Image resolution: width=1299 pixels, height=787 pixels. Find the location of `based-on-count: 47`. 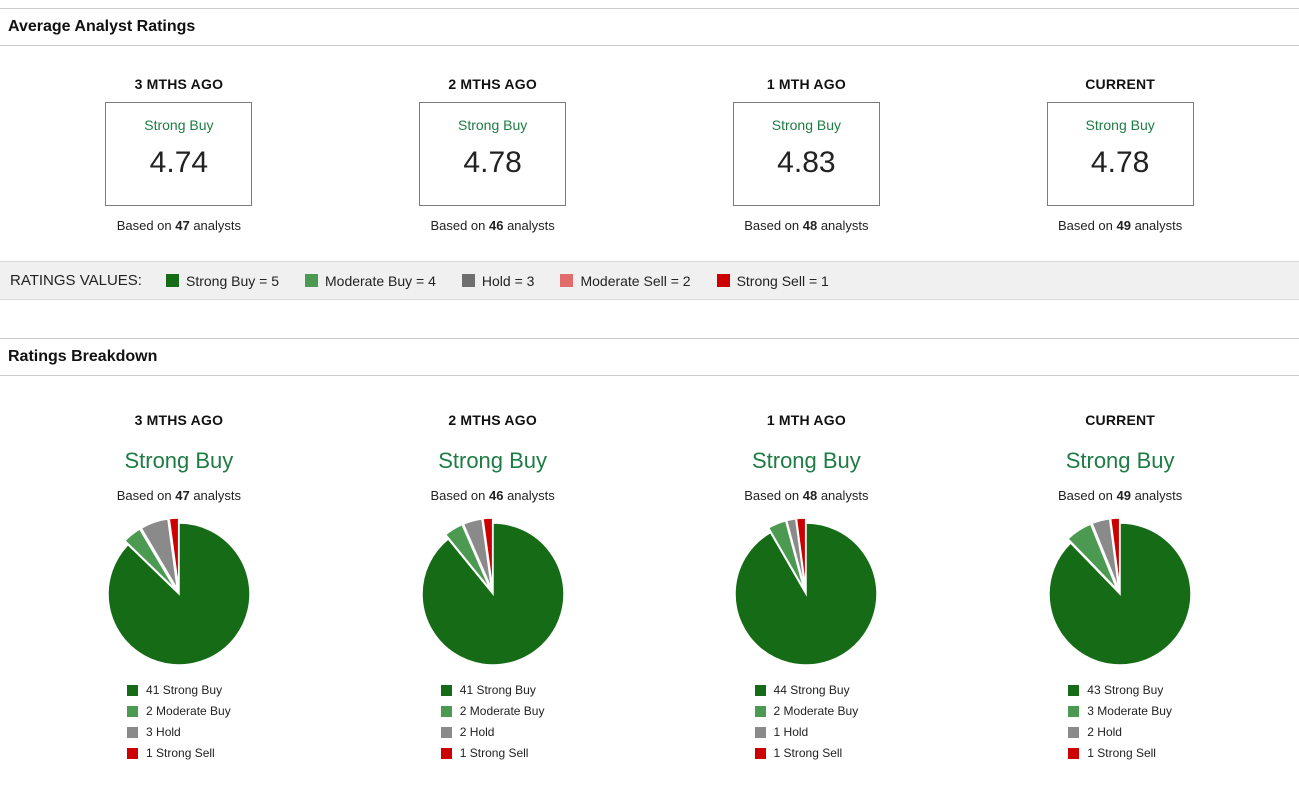

based-on-count: 47 is located at coordinates (182, 225).